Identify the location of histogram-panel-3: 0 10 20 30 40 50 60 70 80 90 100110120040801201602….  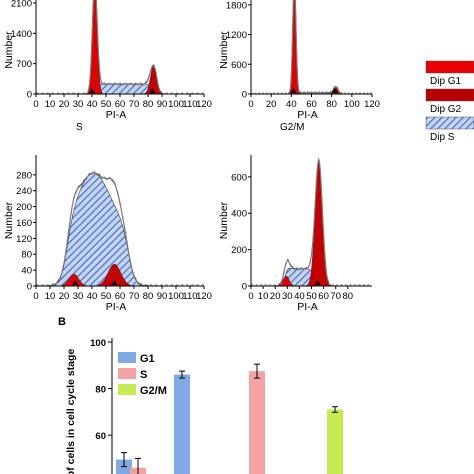
(107, 234).